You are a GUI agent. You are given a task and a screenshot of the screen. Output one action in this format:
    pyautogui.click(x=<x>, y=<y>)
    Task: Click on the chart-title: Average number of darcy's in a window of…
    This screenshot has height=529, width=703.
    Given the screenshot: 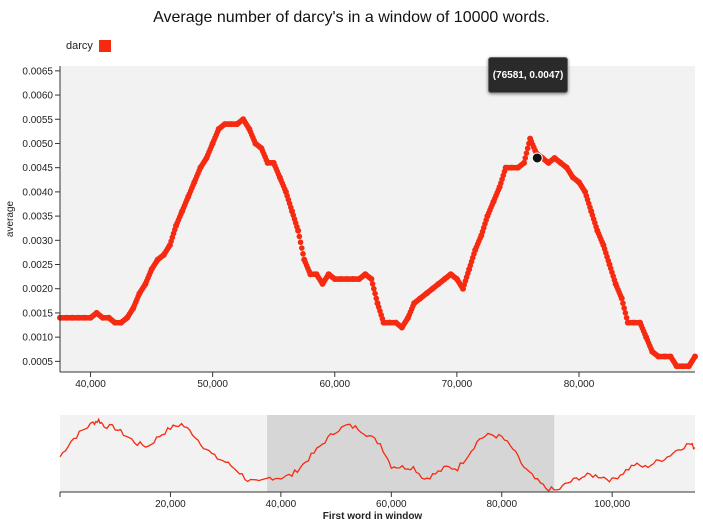 What is the action you would take?
    pyautogui.click(x=351, y=17)
    